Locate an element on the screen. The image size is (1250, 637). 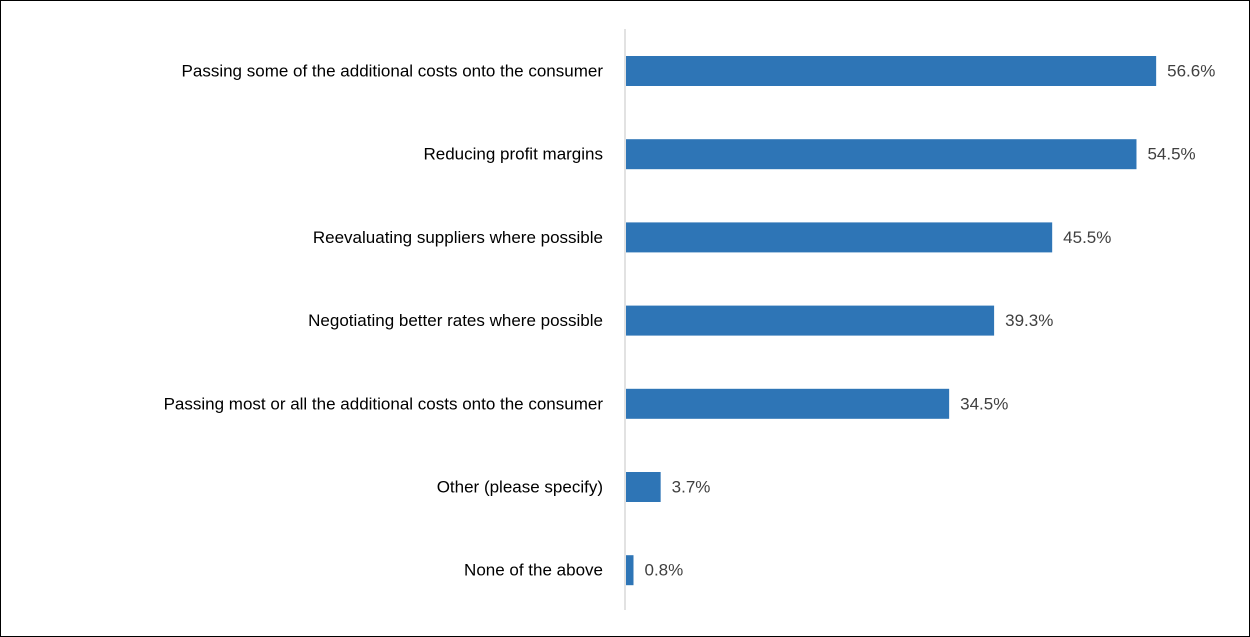
data-label-2: 54.5% is located at coordinates (1171, 154).